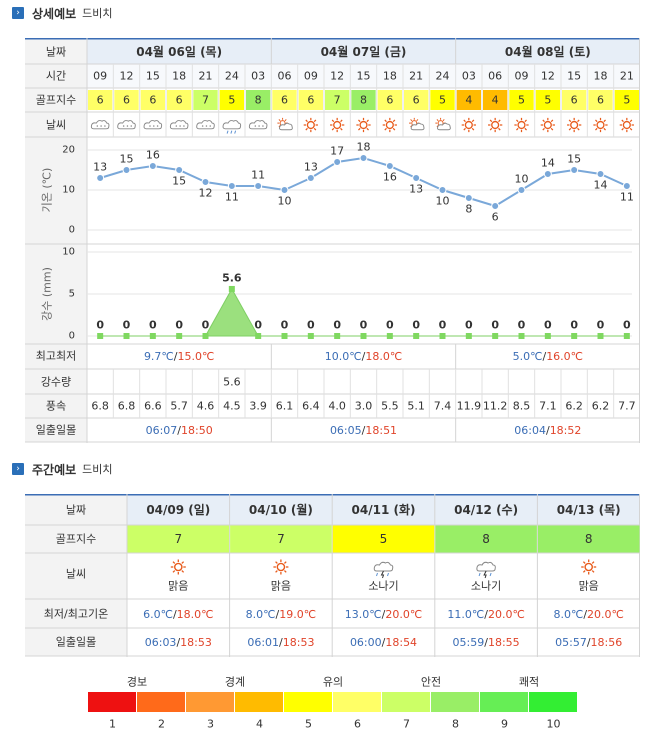  What do you see at coordinates (68, 252) in the screenshot?
I see `rain-tick-label: 10` at bounding box center [68, 252].